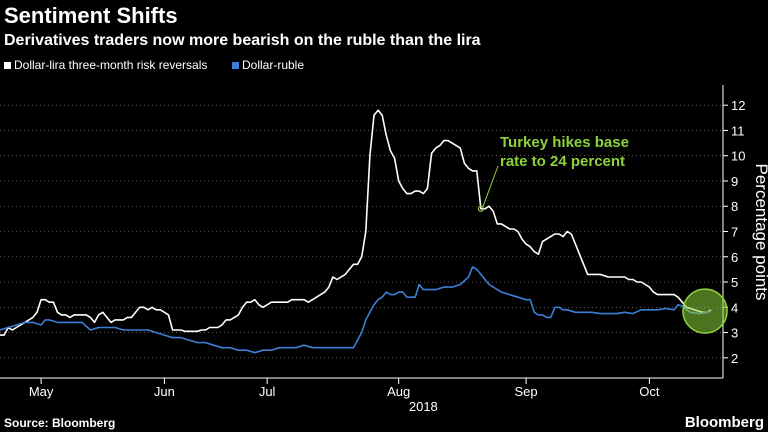  What do you see at coordinates (164, 391) in the screenshot?
I see `x-tick-label: Jun` at bounding box center [164, 391].